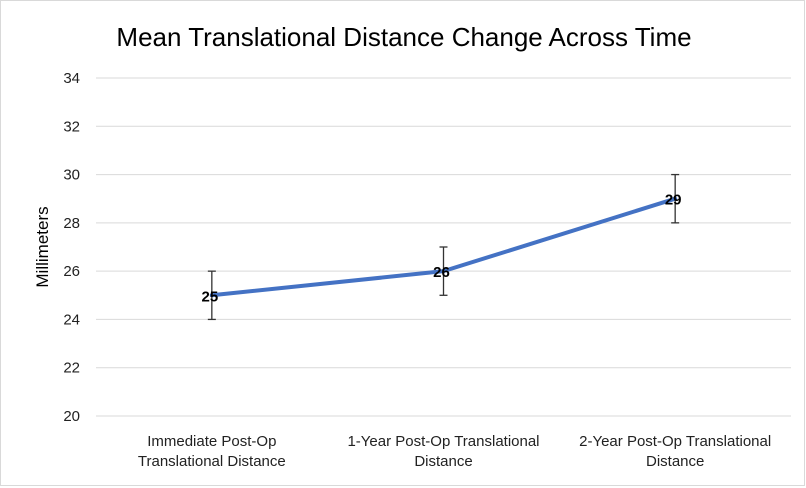 Image resolution: width=806 pixels, height=488 pixels. What do you see at coordinates (42, 246) in the screenshot?
I see `y-axis-label: Millimeters` at bounding box center [42, 246].